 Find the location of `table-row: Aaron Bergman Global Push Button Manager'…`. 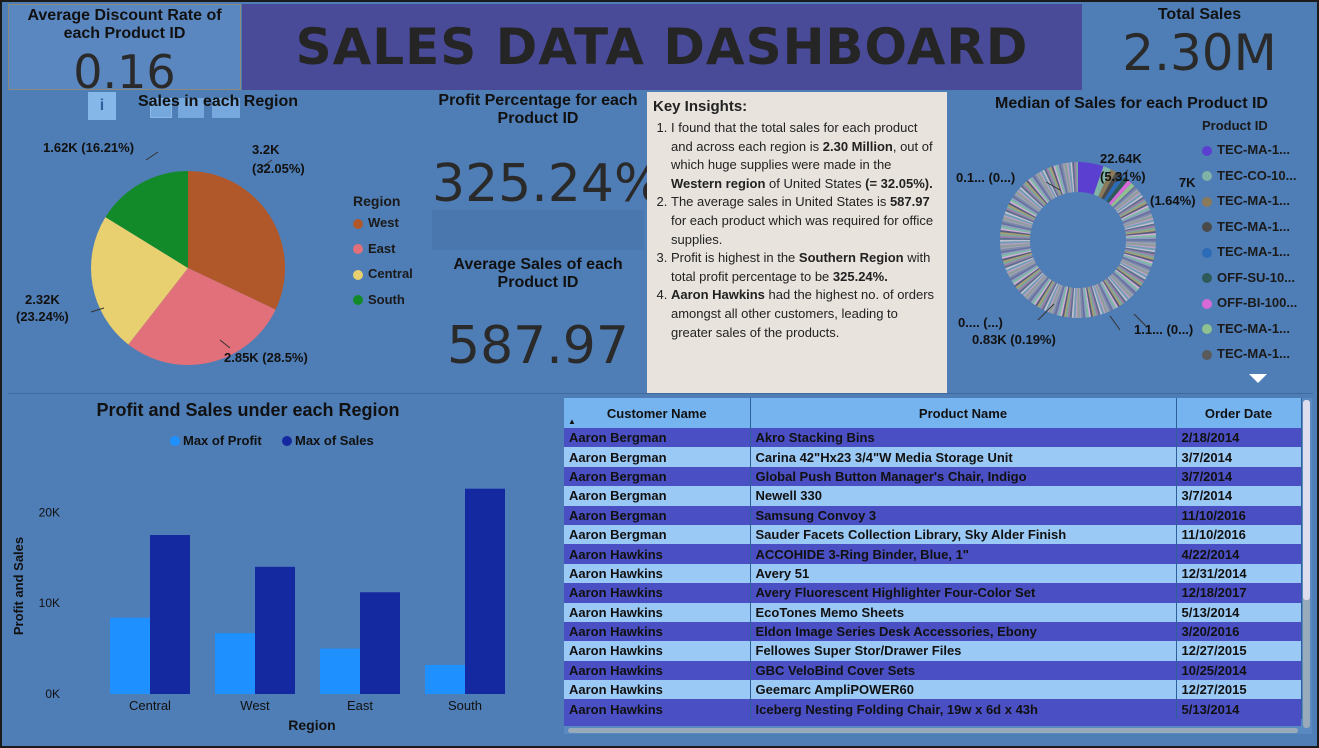

table-row: Aaron Bergman Global Push Button Manager'… is located at coordinates (933, 476).